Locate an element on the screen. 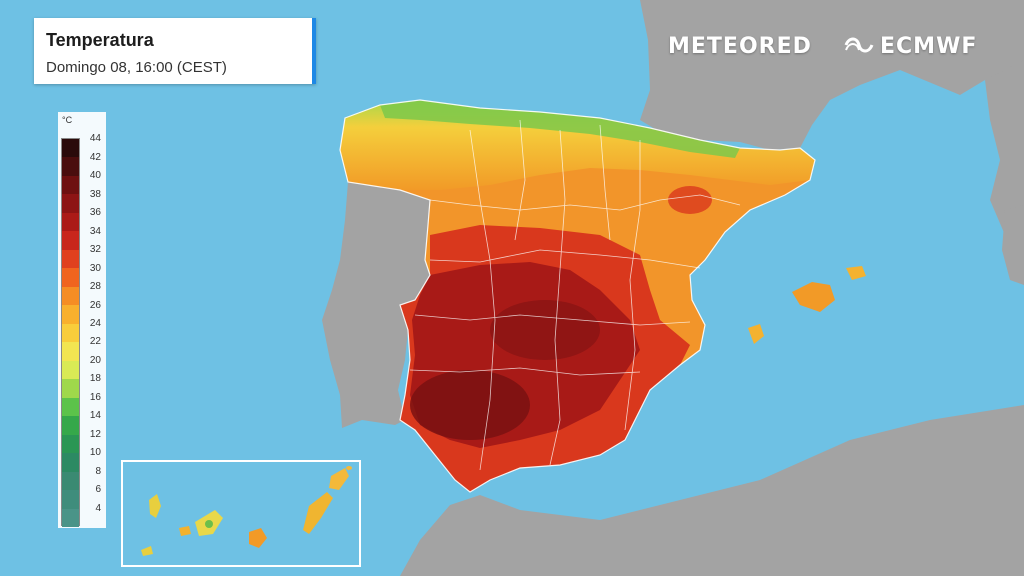 This screenshot has height=576, width=1024. north-coast-green is located at coordinates (560, 129).